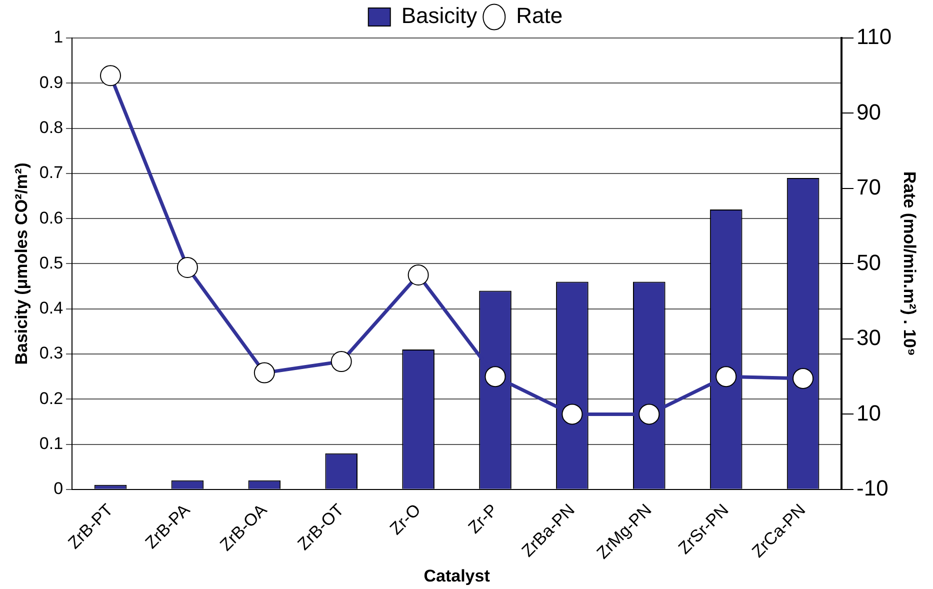 Image resolution: width=933 pixels, height=589 pixels. I want to click on y2-tick-label: 50, so click(869, 262).